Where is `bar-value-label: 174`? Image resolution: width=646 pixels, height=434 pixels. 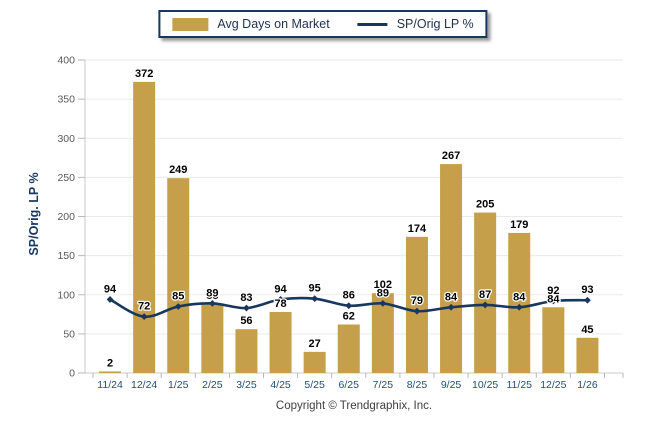
bar-value-label: 174 is located at coordinates (417, 229).